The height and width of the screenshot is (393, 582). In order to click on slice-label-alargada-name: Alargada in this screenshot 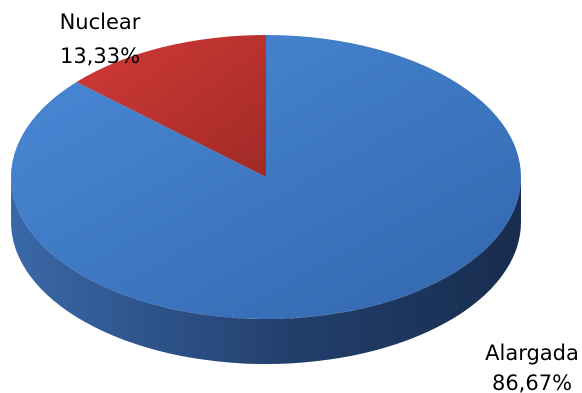, I will do `click(532, 353)`.